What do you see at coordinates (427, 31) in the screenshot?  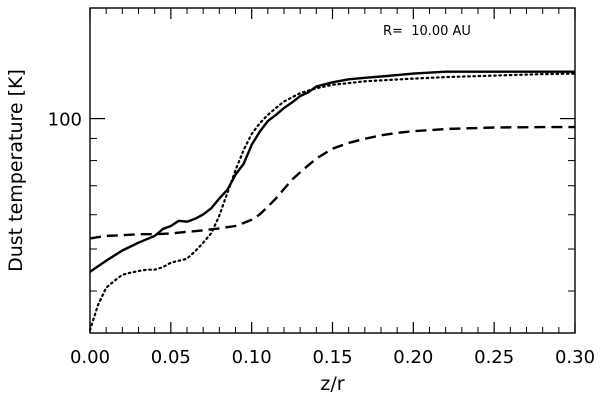 I see `radius-annotation: R= 10.00 AU` at bounding box center [427, 31].